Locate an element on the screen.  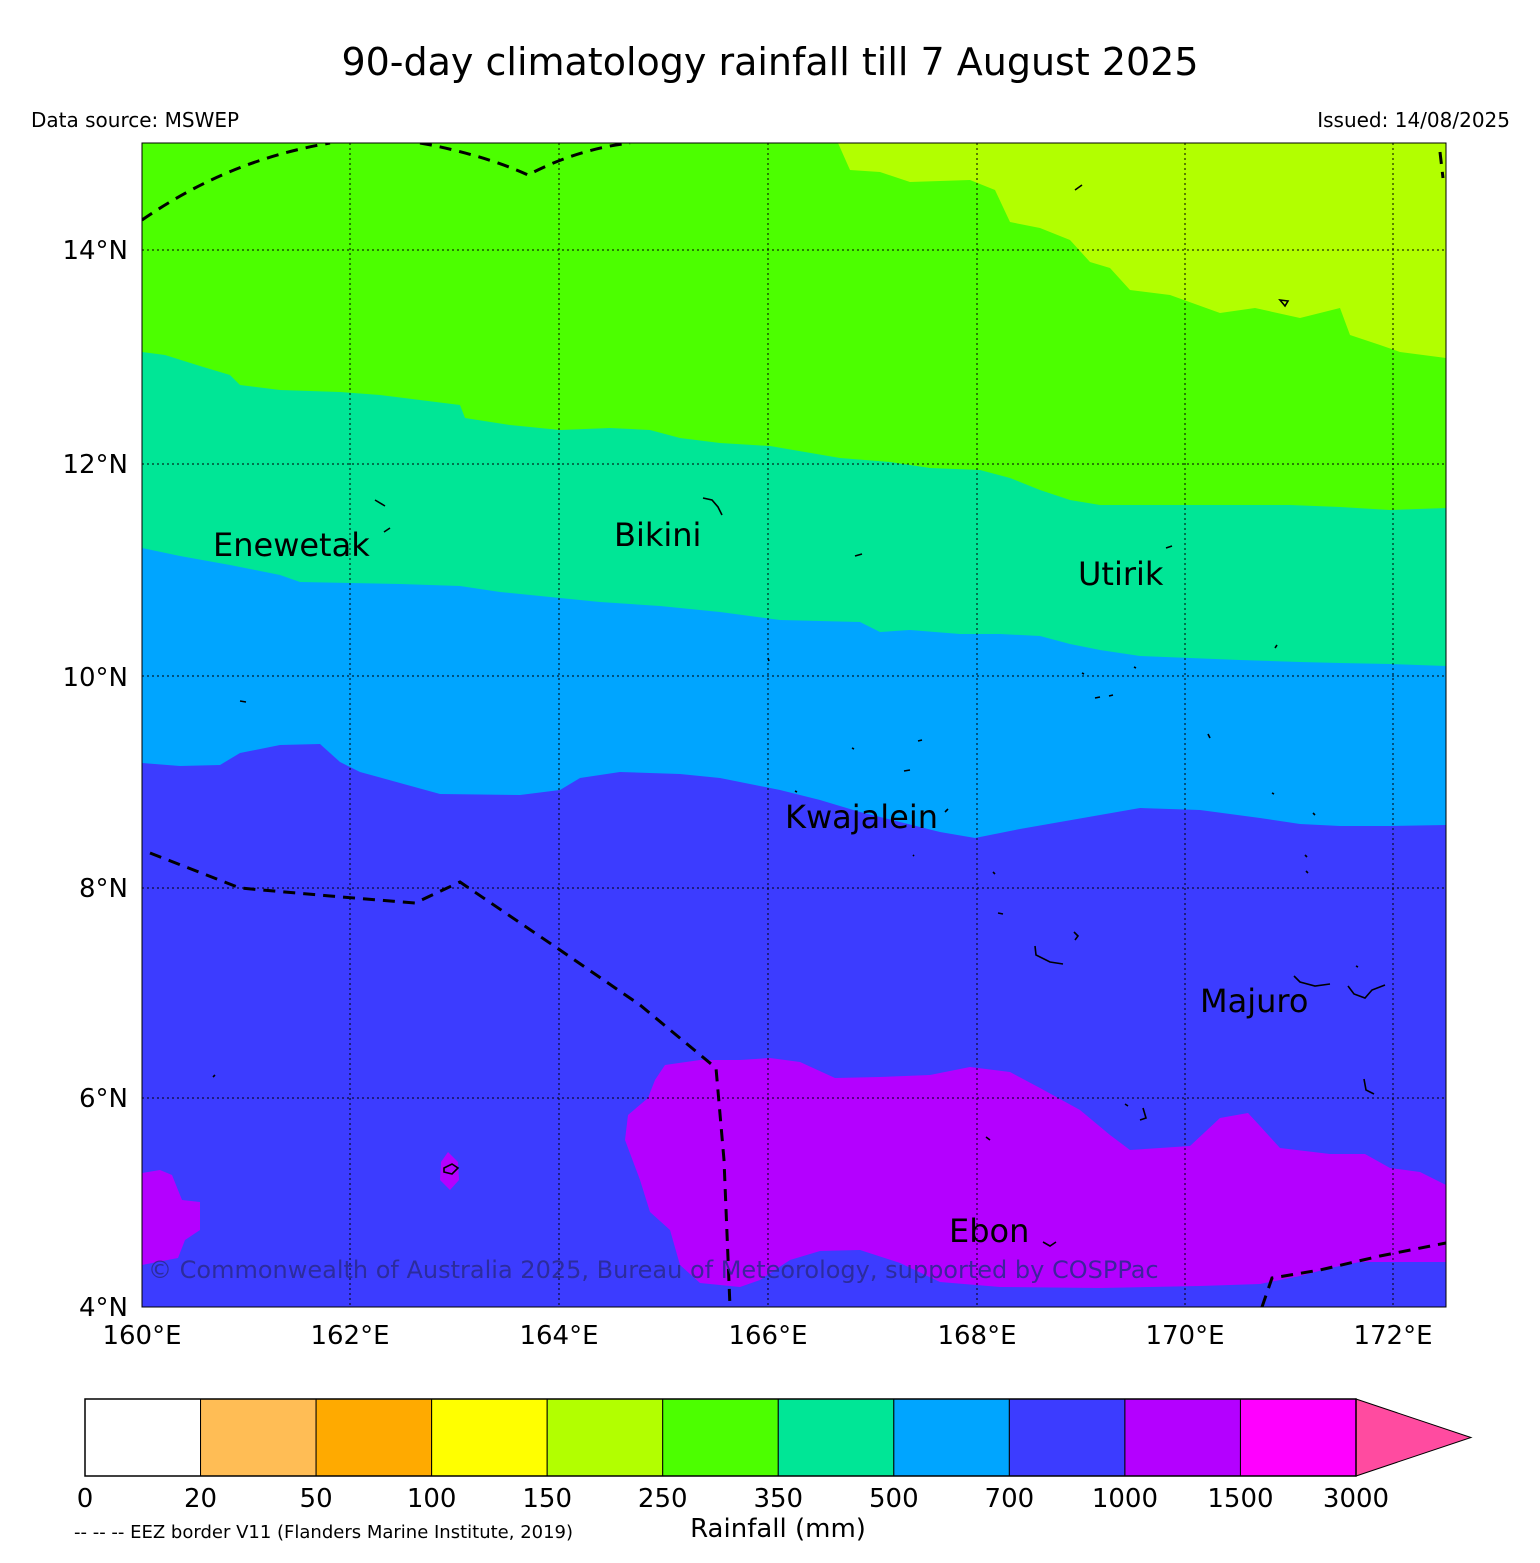
colorbar-tick-100: 100 is located at coordinates (432, 1499).